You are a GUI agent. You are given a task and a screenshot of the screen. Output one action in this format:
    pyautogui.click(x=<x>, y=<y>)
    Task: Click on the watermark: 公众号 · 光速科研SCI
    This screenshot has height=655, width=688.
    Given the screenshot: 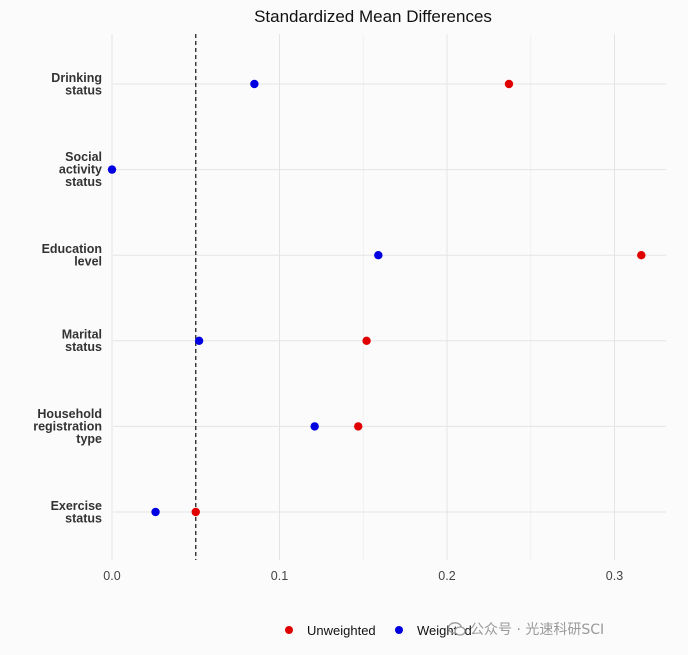 What is the action you would take?
    pyautogui.click(x=526, y=629)
    